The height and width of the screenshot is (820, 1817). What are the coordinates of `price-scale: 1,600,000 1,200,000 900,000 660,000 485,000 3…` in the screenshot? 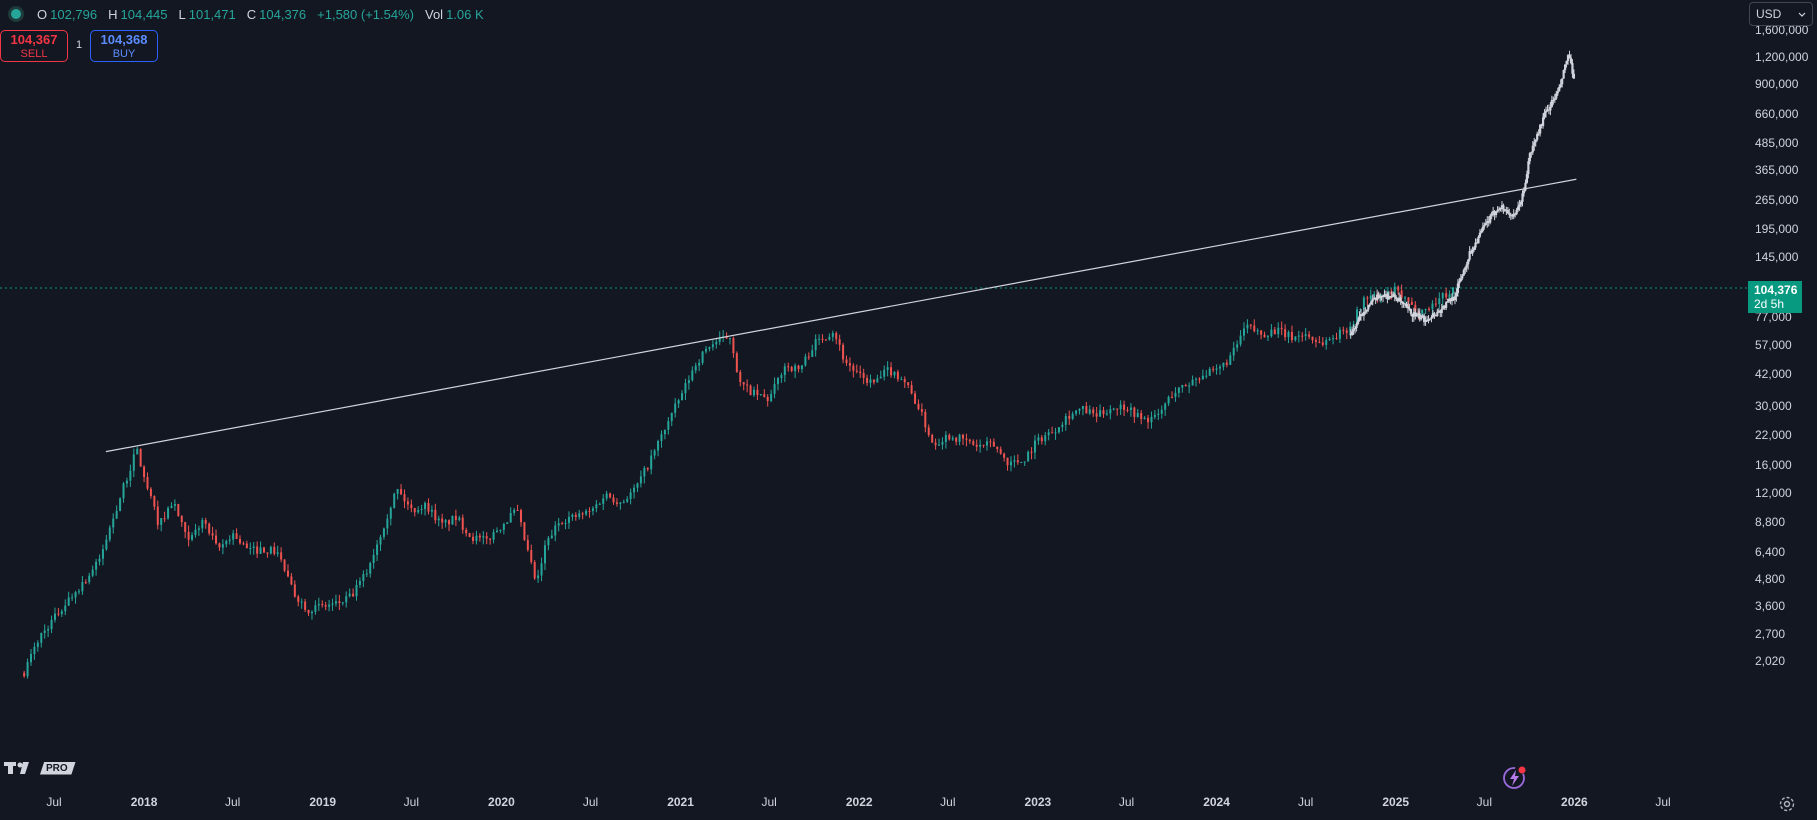 It's located at (1782, 392).